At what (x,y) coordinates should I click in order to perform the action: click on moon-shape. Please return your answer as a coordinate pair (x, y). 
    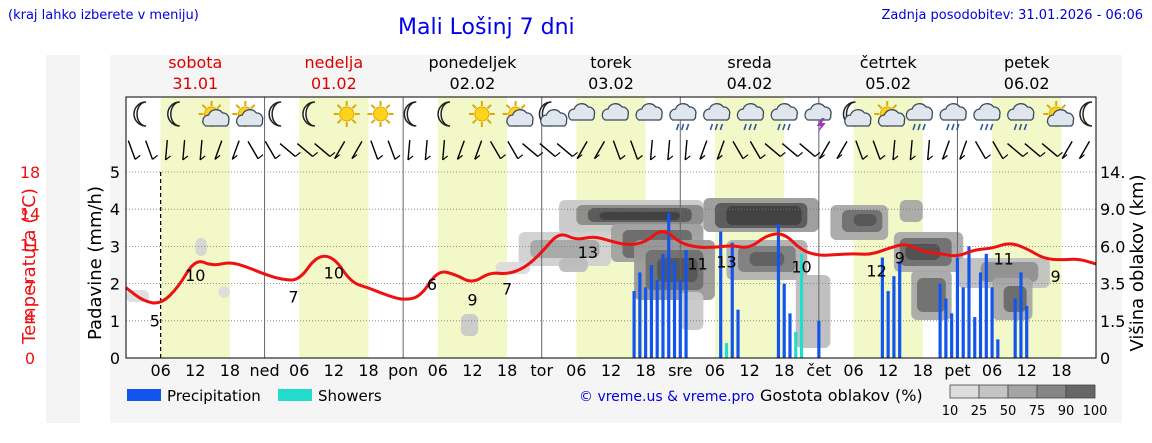
    Looking at the image, I should click on (444, 114).